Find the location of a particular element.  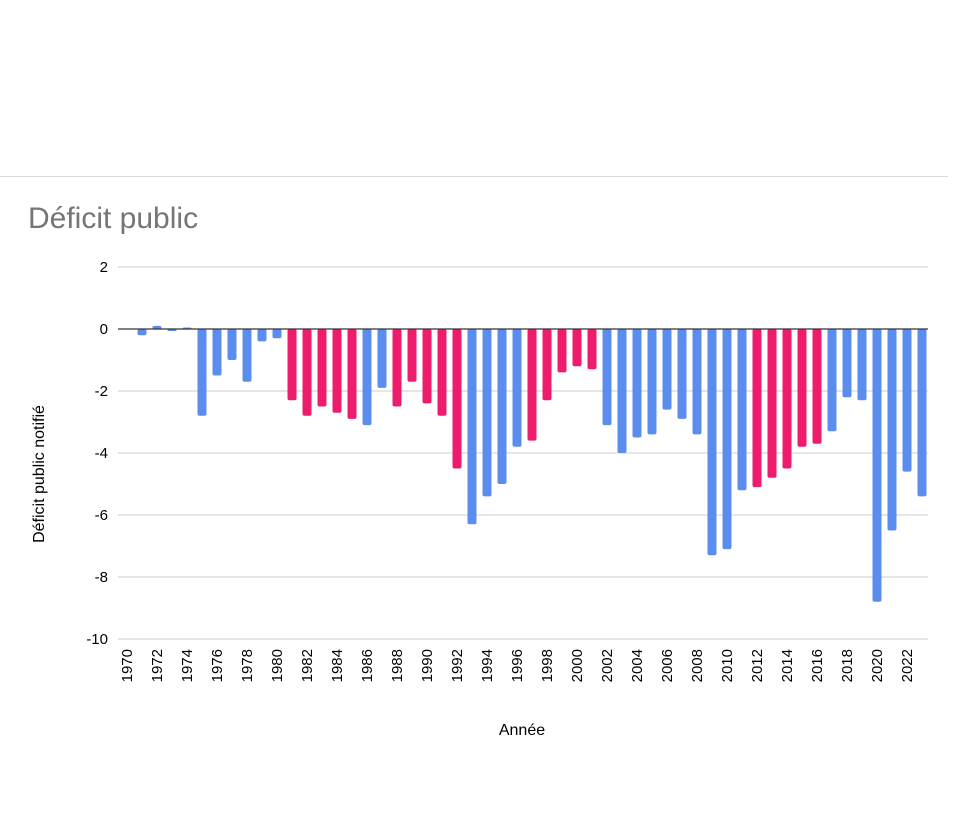

bar-2011 is located at coordinates (742, 410).